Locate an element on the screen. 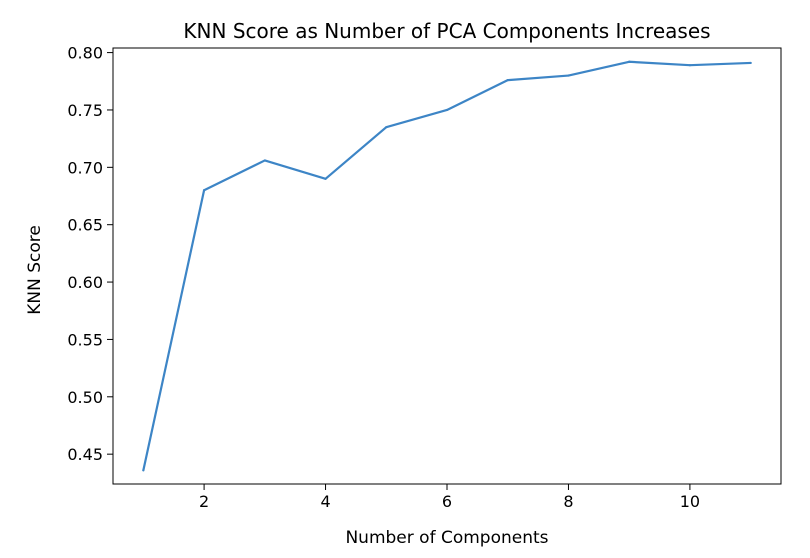 This screenshot has height=558, width=810. x-axis-label: Number of Components is located at coordinates (446, 538).